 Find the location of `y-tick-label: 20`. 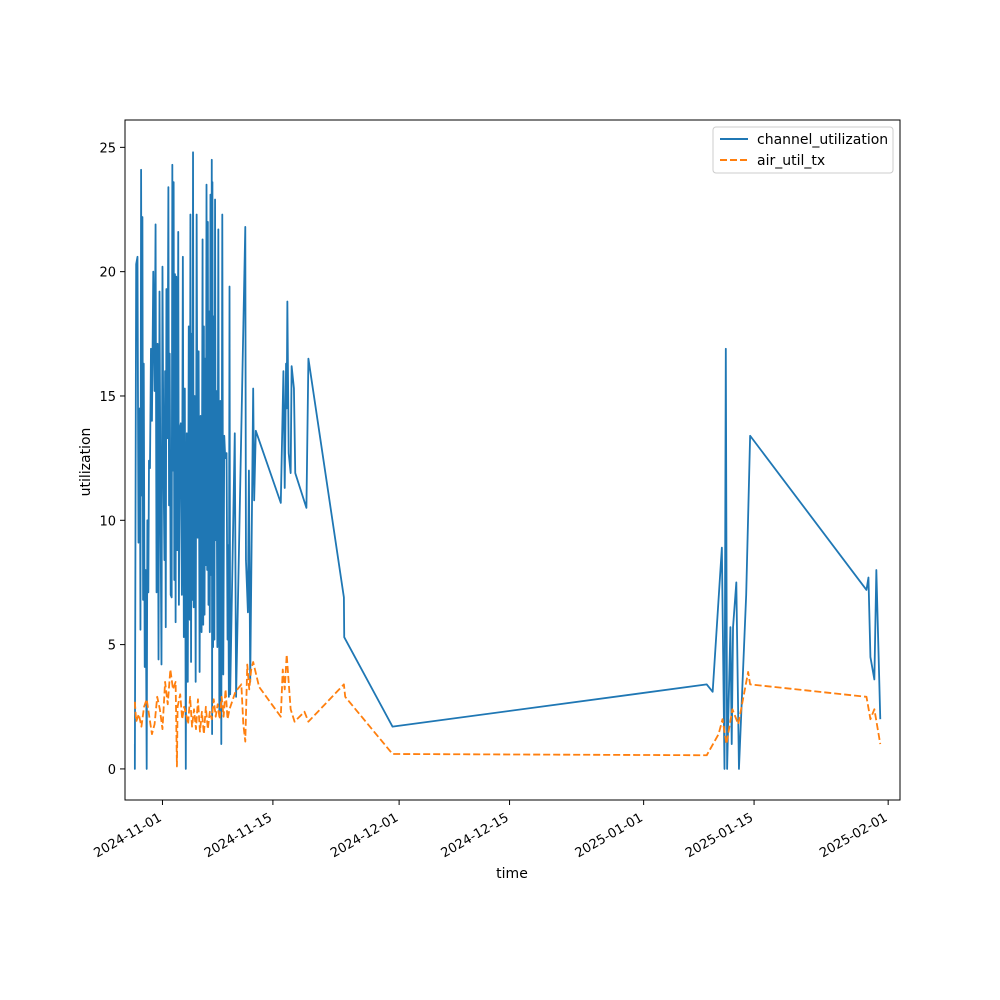

y-tick-label: 20 is located at coordinates (107, 273).